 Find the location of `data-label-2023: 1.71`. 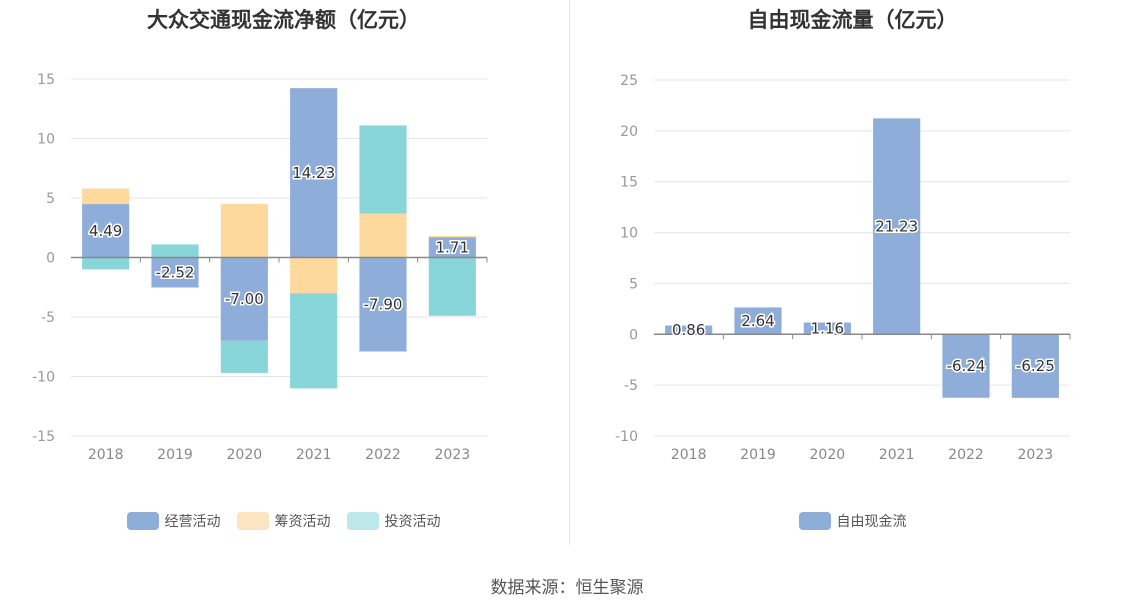

data-label-2023: 1.71 is located at coordinates (452, 247).